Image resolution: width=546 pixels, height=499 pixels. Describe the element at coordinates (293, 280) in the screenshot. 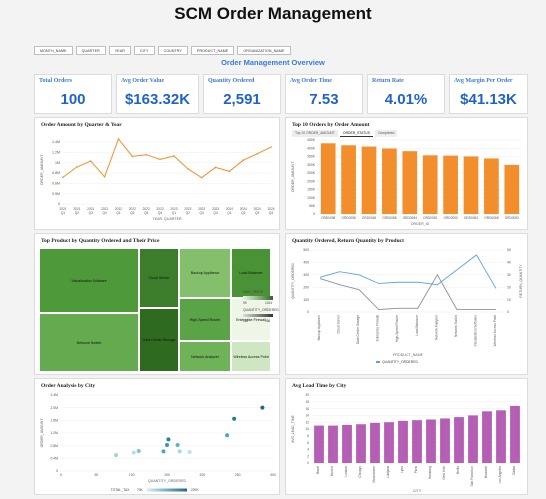

I see `y-left-axis-label: QUANTITY_ORDERED` at that location.